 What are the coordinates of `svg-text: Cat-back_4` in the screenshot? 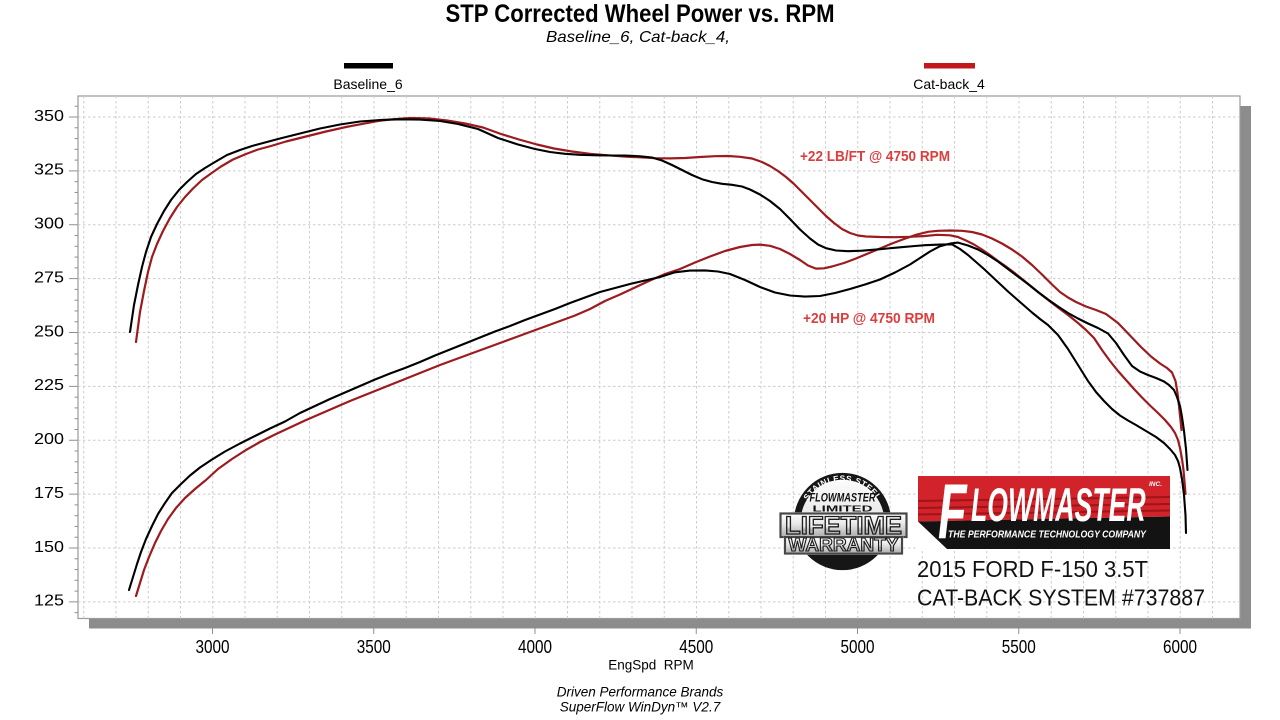 It's located at (949, 84).